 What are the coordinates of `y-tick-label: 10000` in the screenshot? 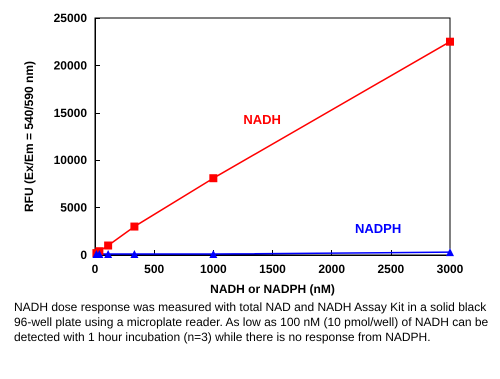 It's located at (71, 160).